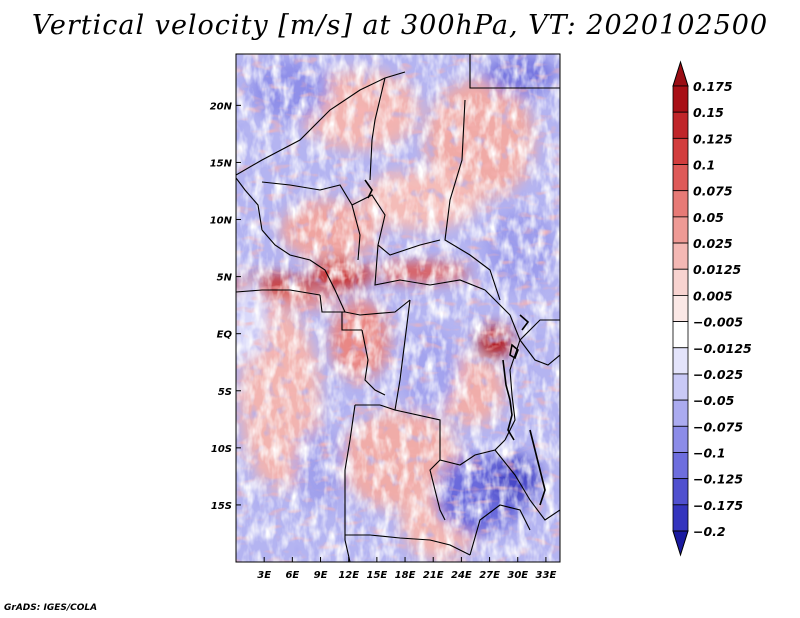 The height and width of the screenshot is (618, 800). What do you see at coordinates (708, 217) in the screenshot?
I see `colorbar-level-label: 0.05` at bounding box center [708, 217].